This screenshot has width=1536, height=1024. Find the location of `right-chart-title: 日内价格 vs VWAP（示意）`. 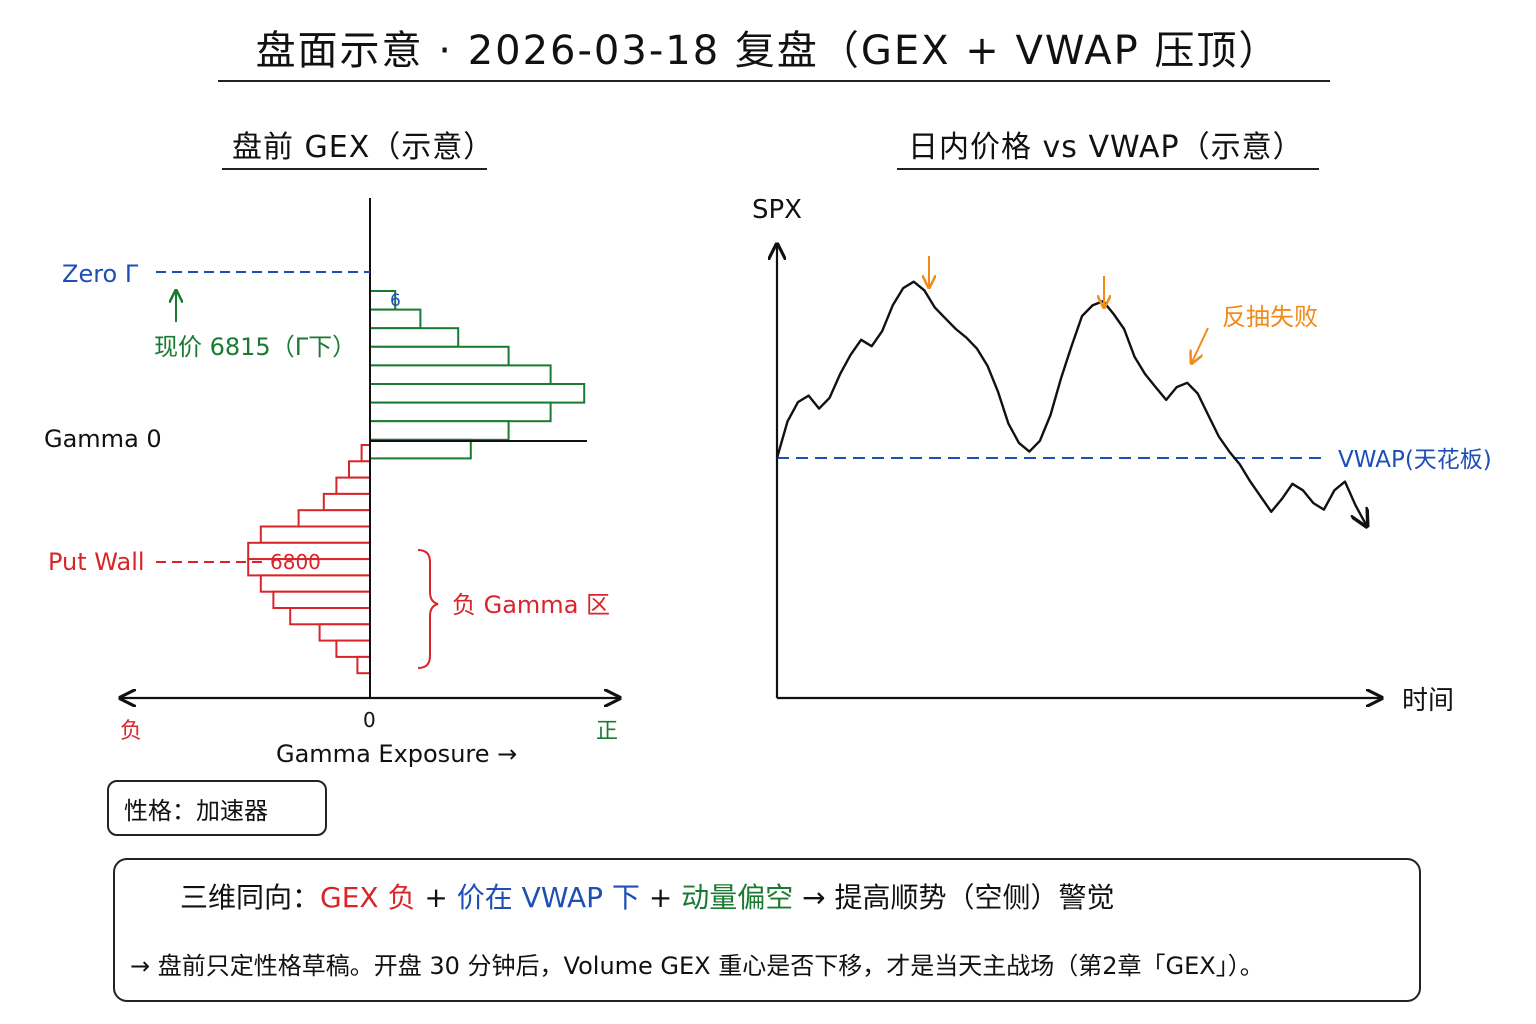

right-chart-title: 日内价格 vs VWAP（示意） is located at coordinates (1106, 147).